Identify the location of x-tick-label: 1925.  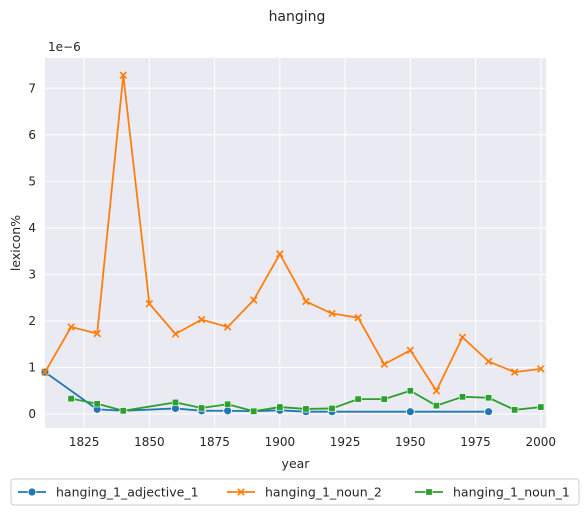
(345, 442).